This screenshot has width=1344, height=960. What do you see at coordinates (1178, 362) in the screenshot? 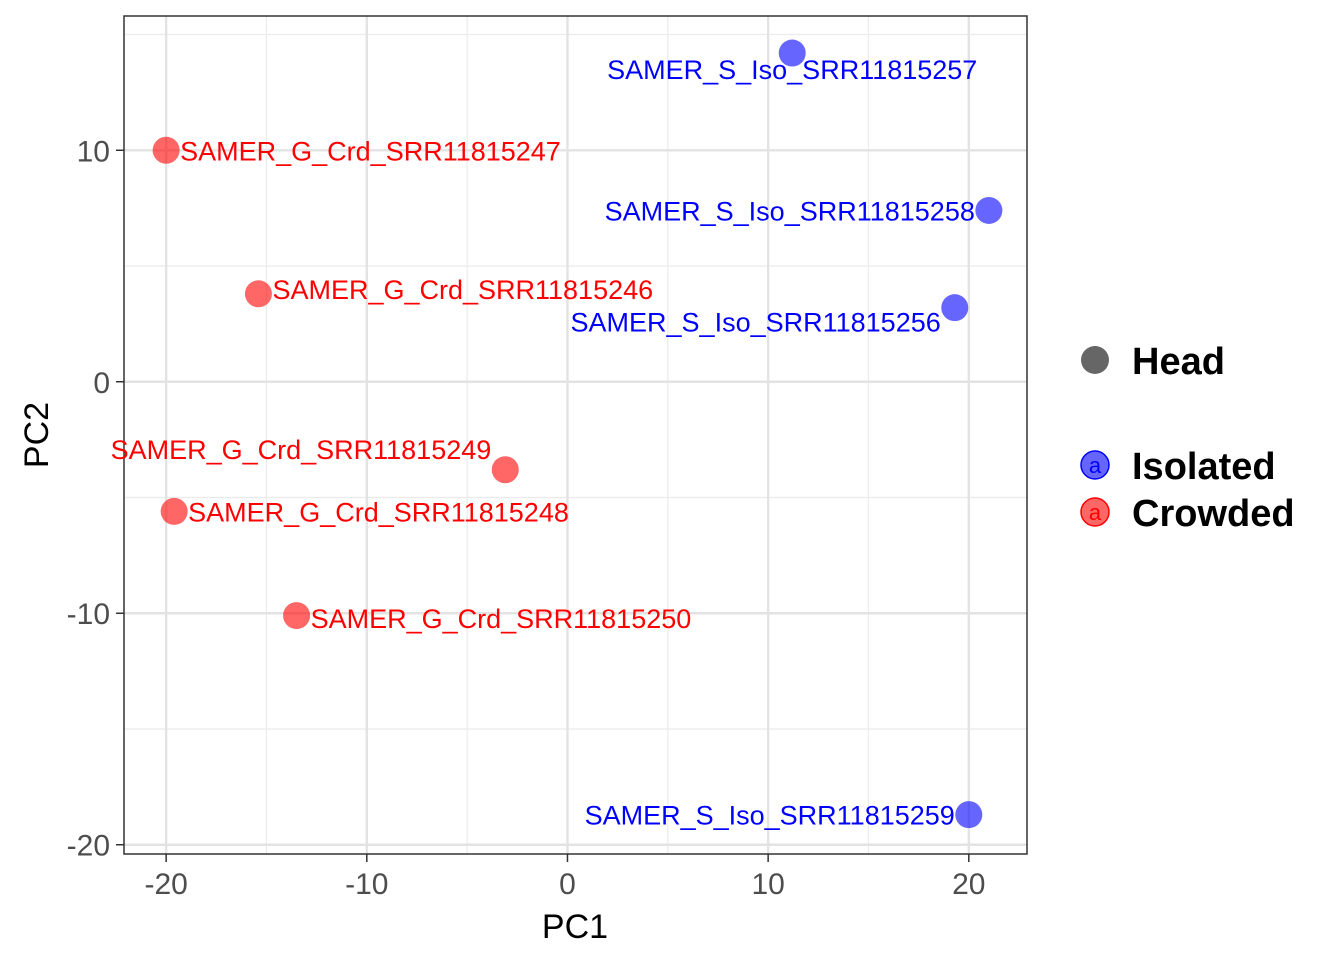
I see `legend-head-label: Head` at bounding box center [1178, 362].